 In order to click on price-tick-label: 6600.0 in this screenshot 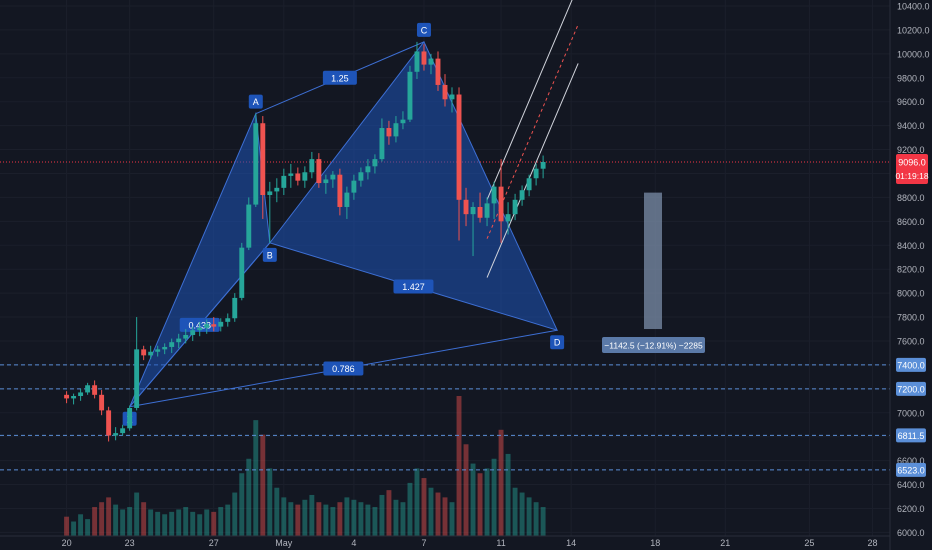, I will do `click(911, 461)`.